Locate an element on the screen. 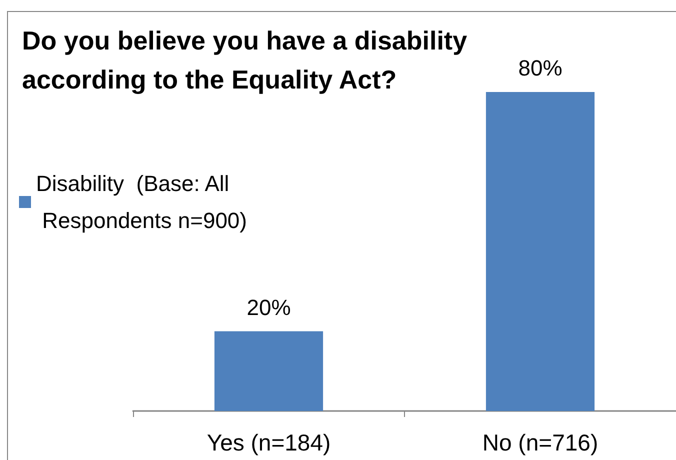 The image size is (676, 460). data-label: 20% is located at coordinates (268, 307).